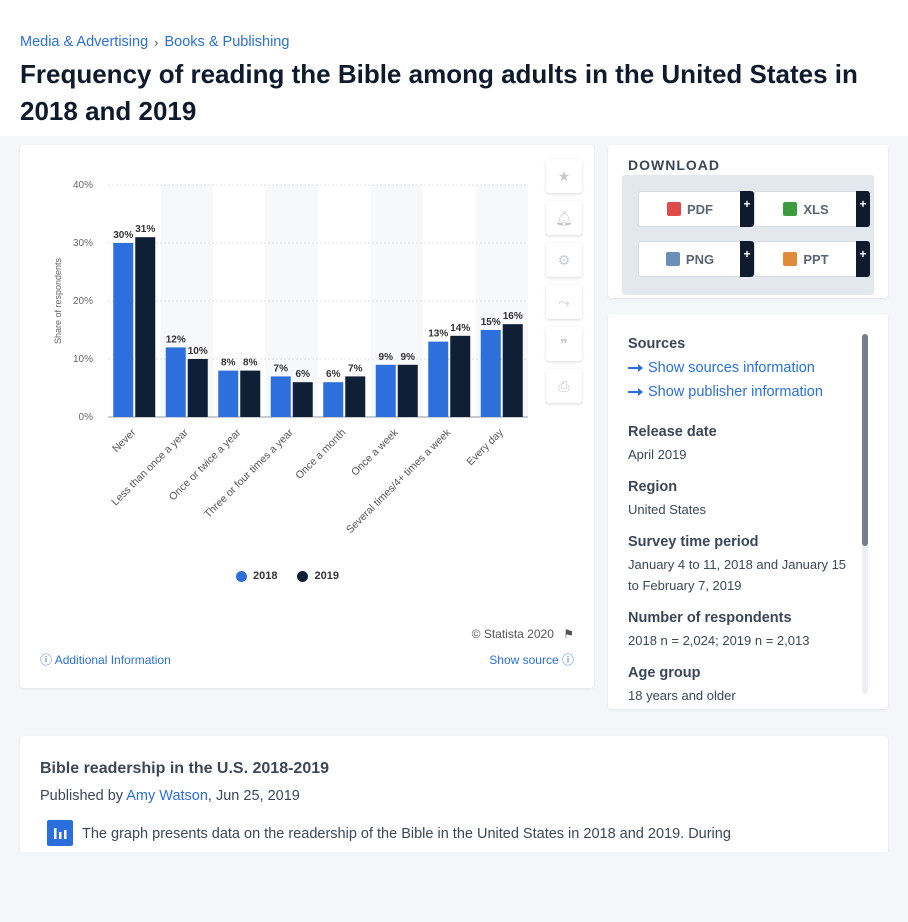 Image resolution: width=908 pixels, height=922 pixels. What do you see at coordinates (256, 576) in the screenshot?
I see `legend-item-2018: 2018` at bounding box center [256, 576].